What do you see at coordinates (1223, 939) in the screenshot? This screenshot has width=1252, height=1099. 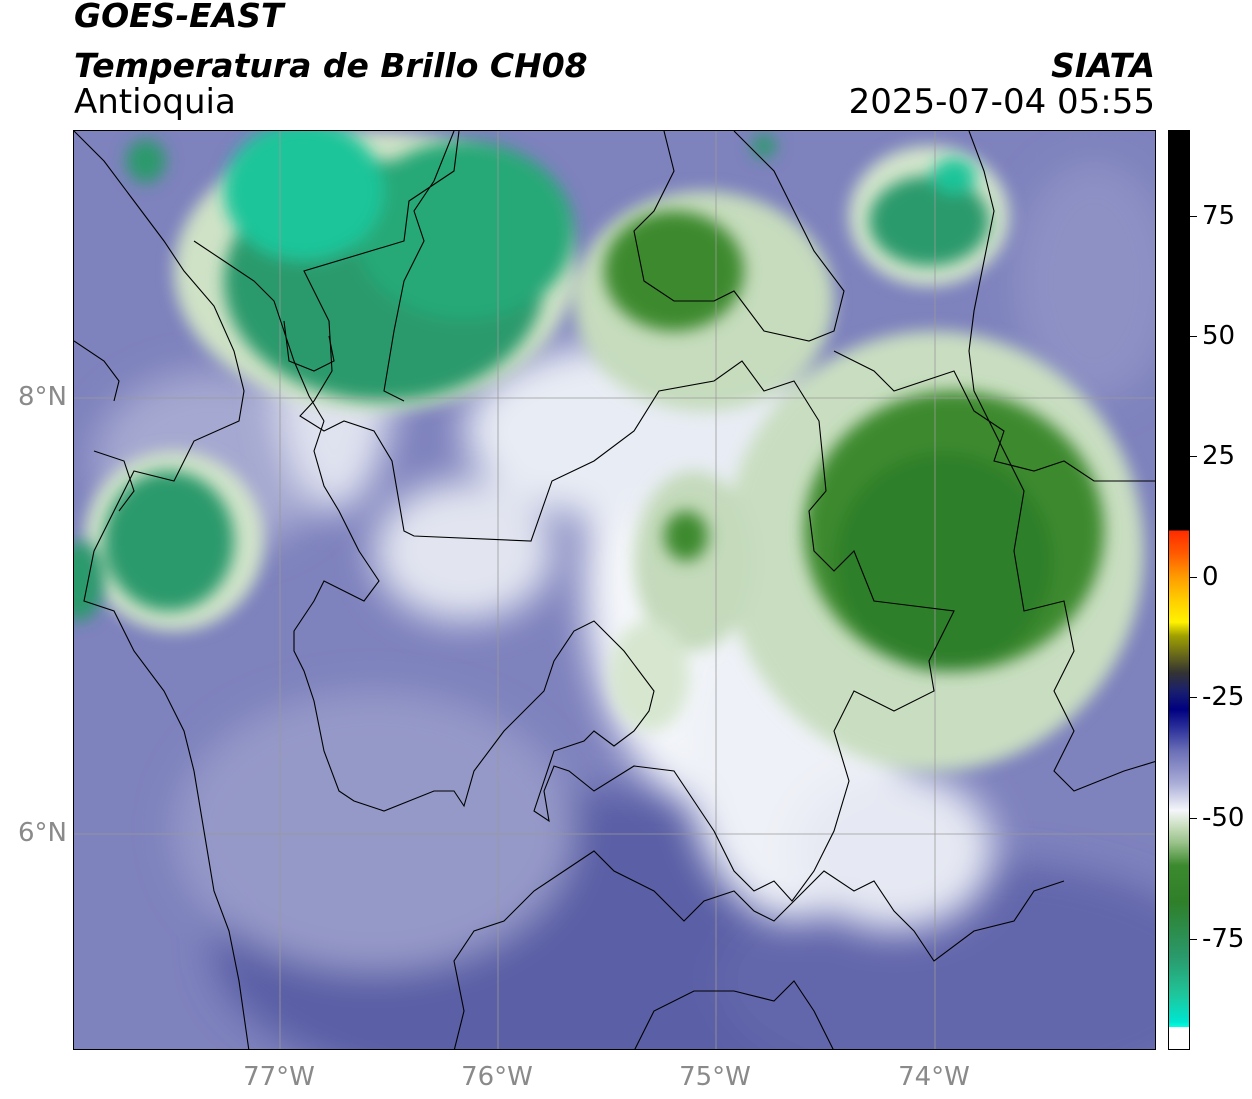 I see `colorbar-label-minus75: -75` at bounding box center [1223, 939].